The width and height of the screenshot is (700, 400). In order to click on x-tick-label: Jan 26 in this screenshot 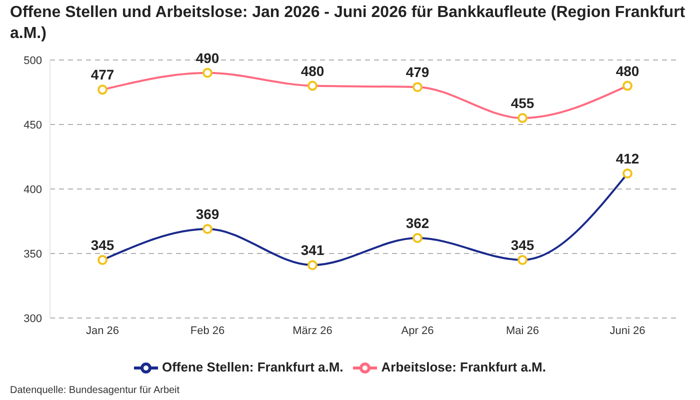, I will do `click(103, 330)`.